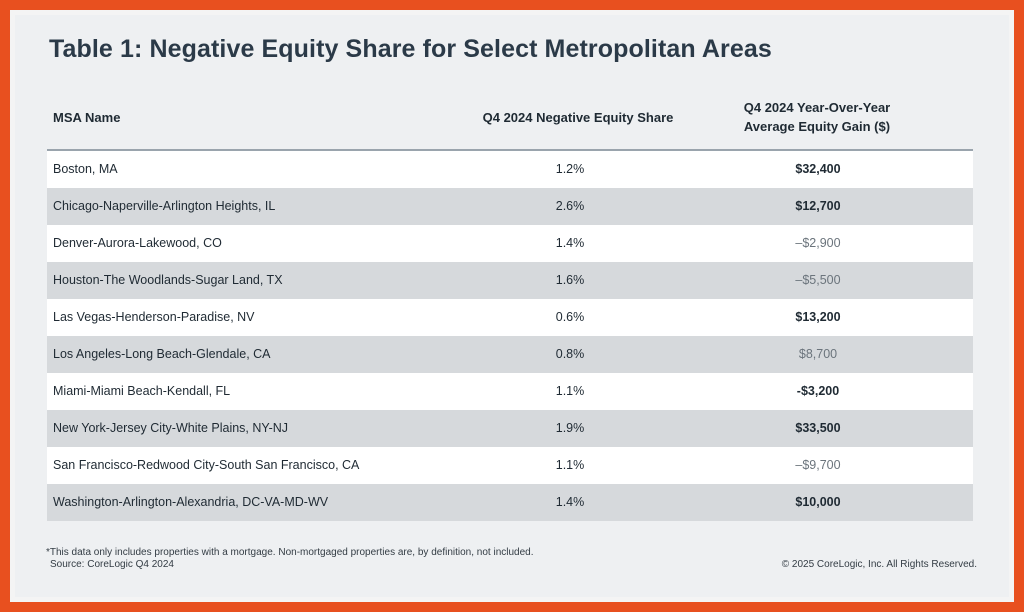  Describe the element at coordinates (818, 206) in the screenshot. I see `cell-equity-gain: $12,700` at that location.